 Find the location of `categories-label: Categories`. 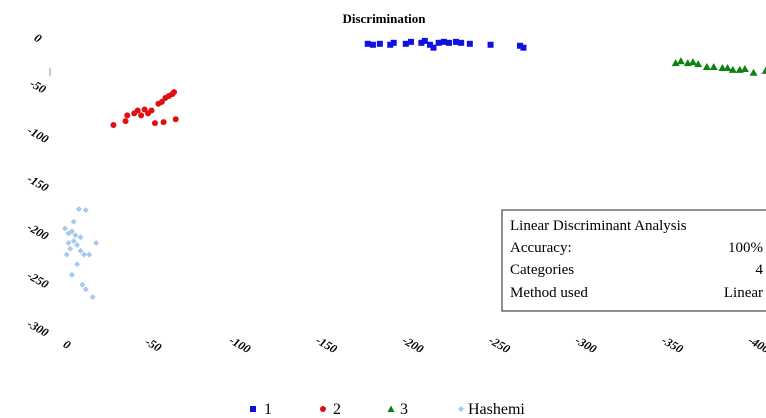

categories-label: Categories is located at coordinates (542, 270).